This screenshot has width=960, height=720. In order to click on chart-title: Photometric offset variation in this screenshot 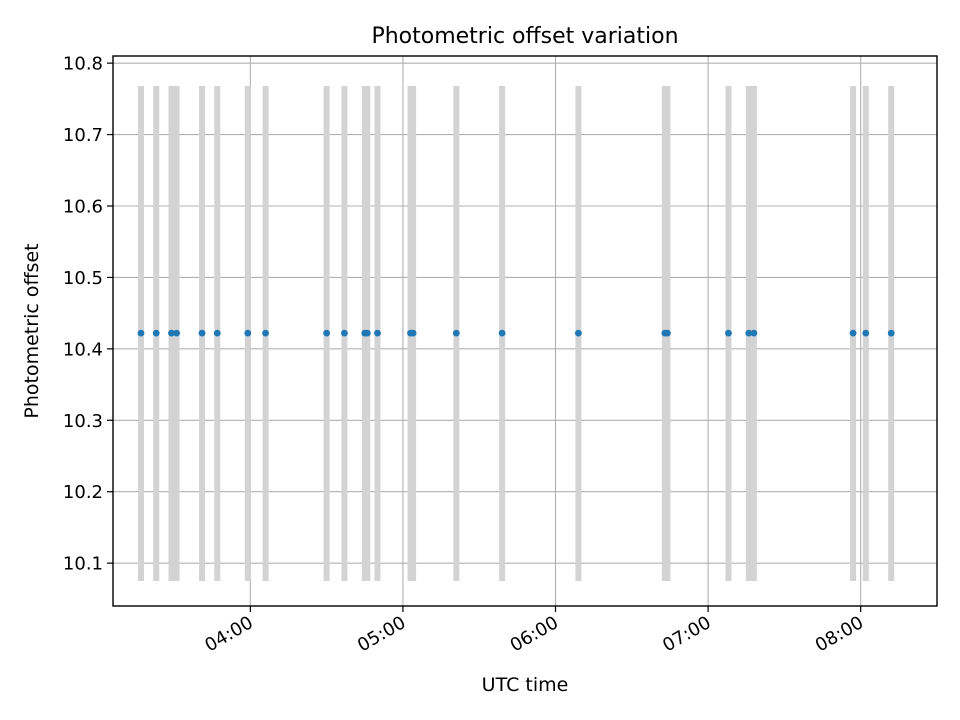, I will do `click(524, 36)`.